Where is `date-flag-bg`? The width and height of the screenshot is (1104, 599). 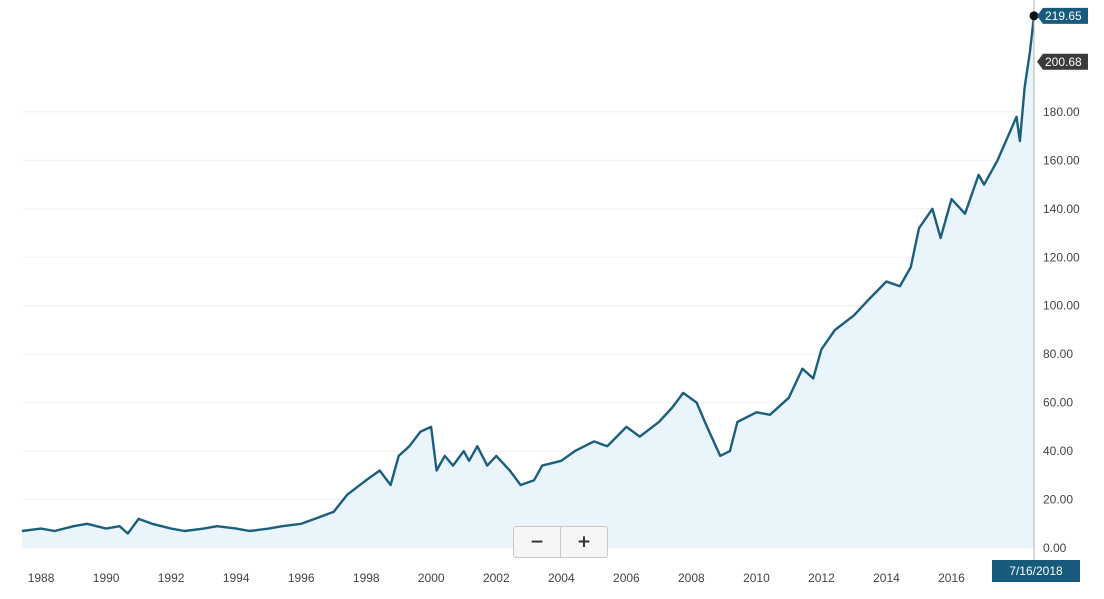 date-flag-bg is located at coordinates (1036, 571).